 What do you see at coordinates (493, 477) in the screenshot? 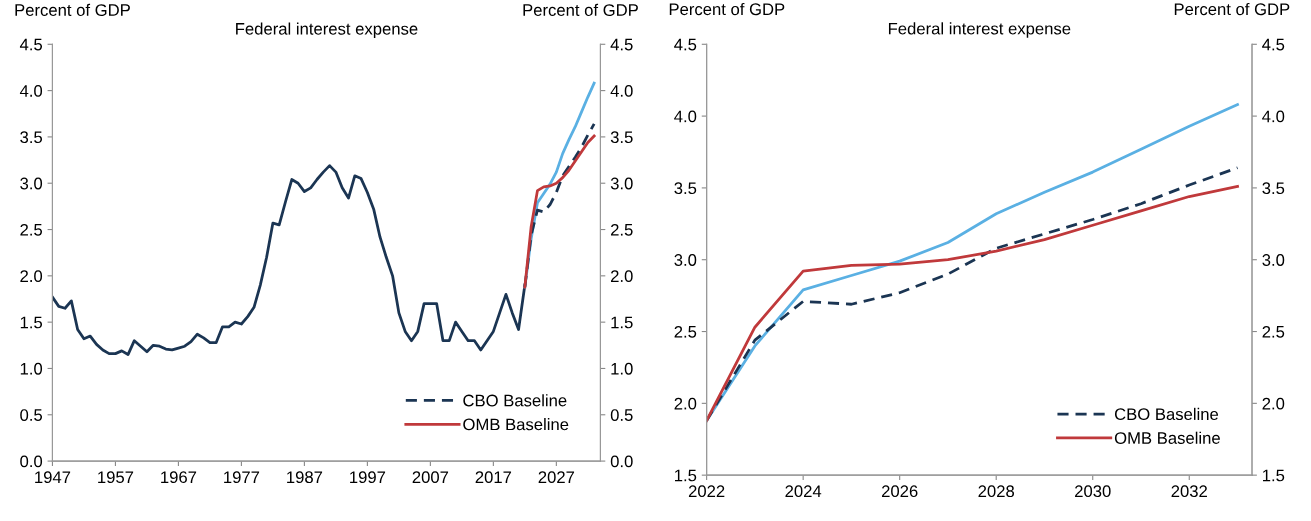
I see `x-tick-label: 2017` at bounding box center [493, 477].